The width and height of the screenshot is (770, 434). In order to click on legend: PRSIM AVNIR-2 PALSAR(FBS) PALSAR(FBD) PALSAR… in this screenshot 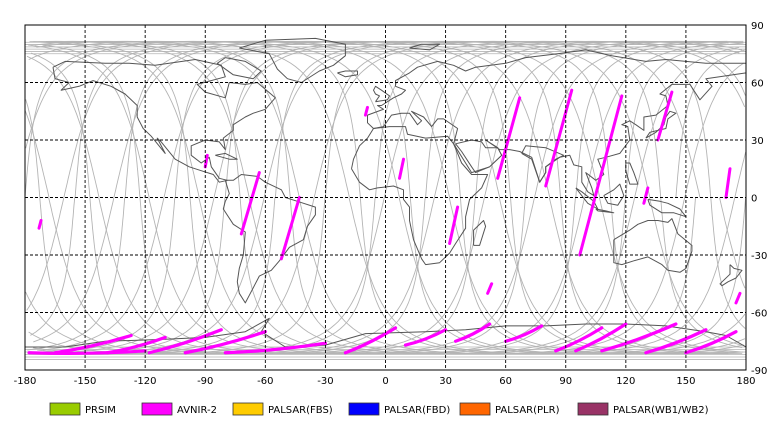, I will do `click(379, 409)`.